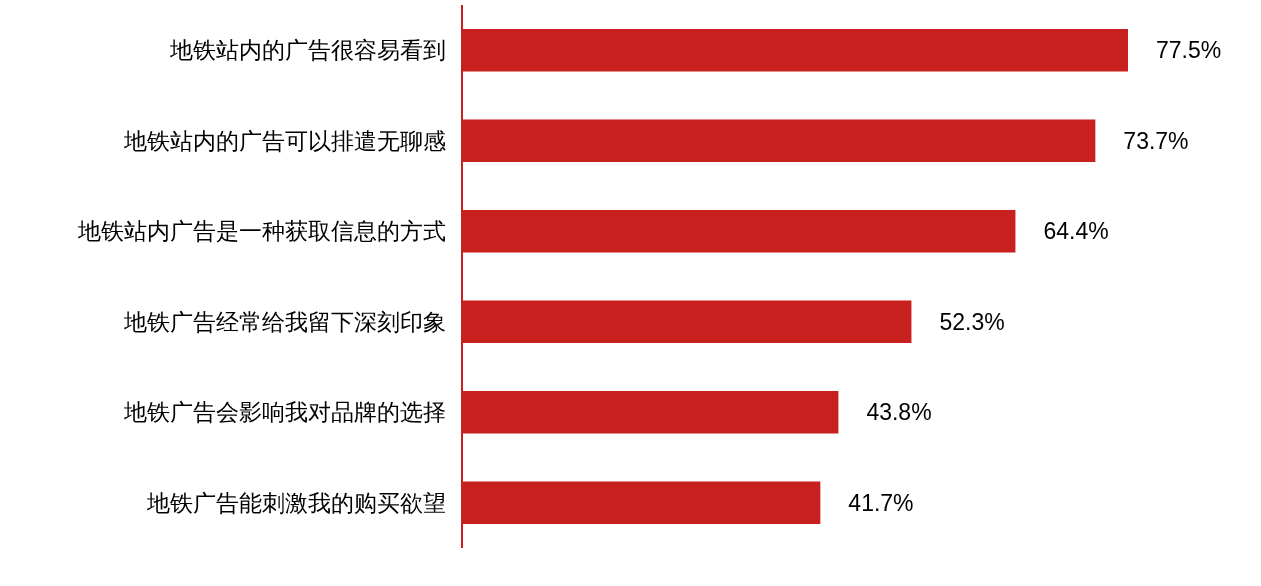  I want to click on data-label: 41.7%, so click(881, 502).